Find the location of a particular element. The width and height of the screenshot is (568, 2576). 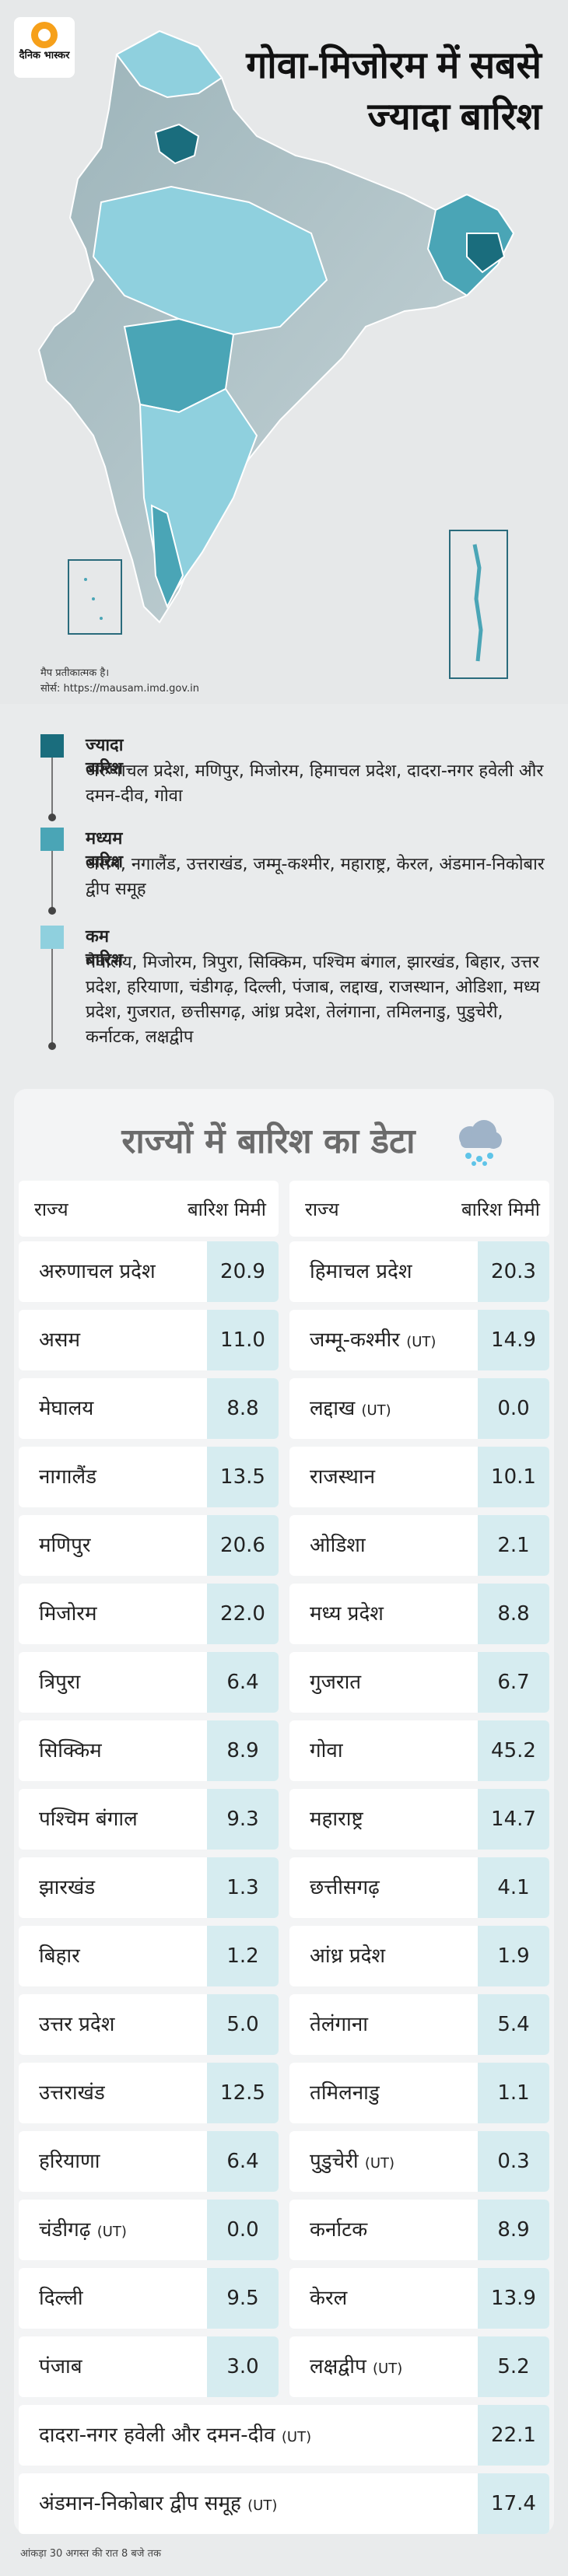

state-label: पुडुचेरी is located at coordinates (334, 2162).